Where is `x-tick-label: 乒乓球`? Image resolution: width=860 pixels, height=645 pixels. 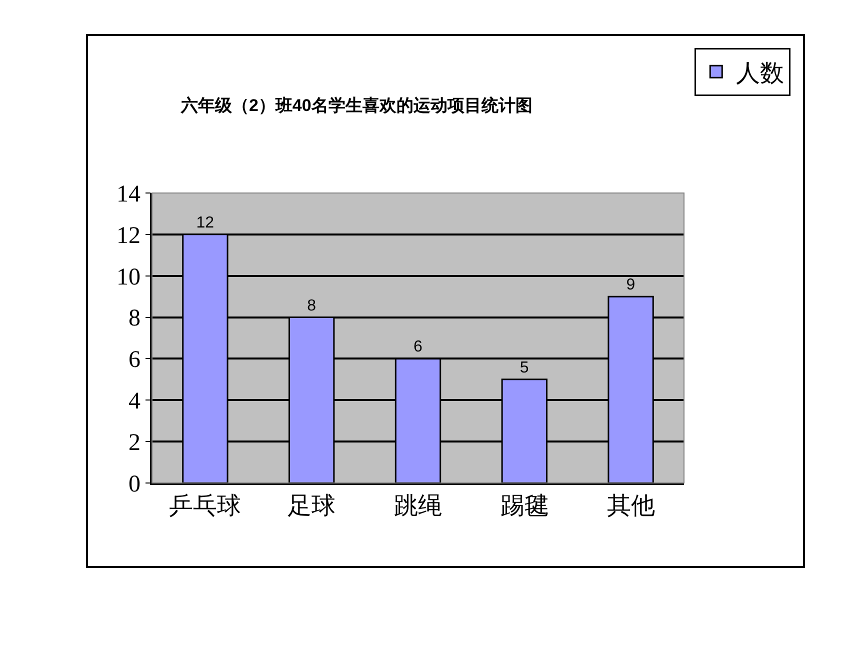 x-tick-label: 乒乓球 is located at coordinates (205, 507).